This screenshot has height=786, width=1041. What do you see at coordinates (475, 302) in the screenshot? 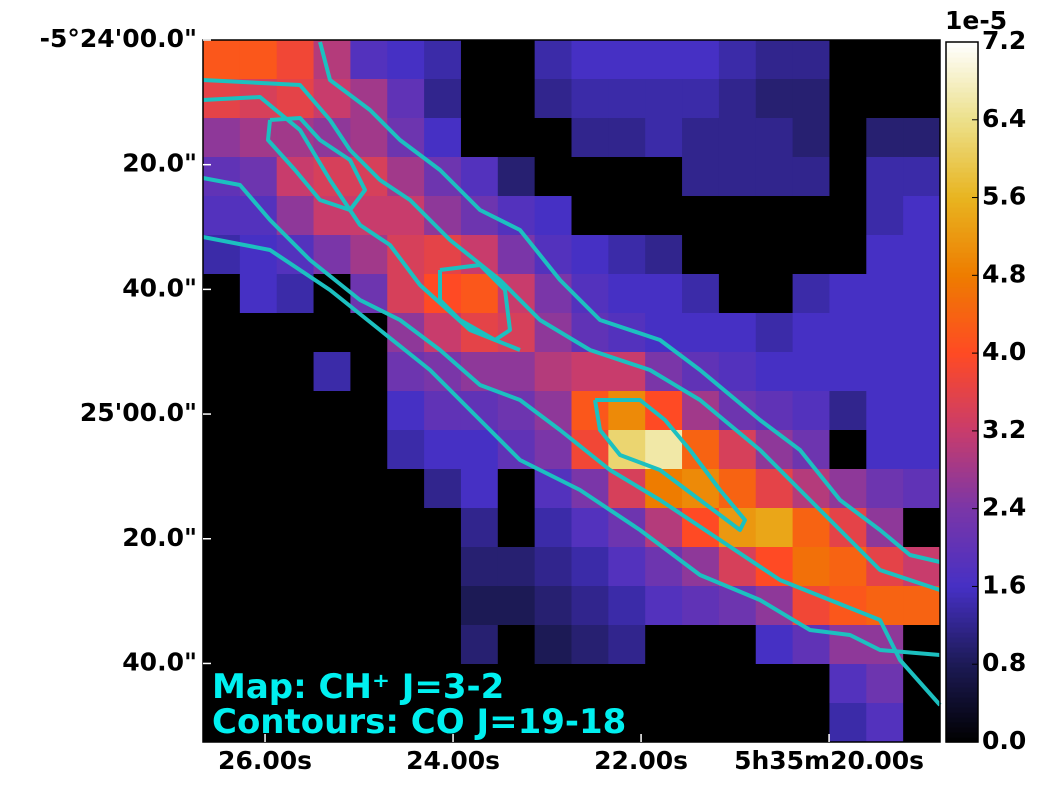
I see `contour` at bounding box center [475, 302].